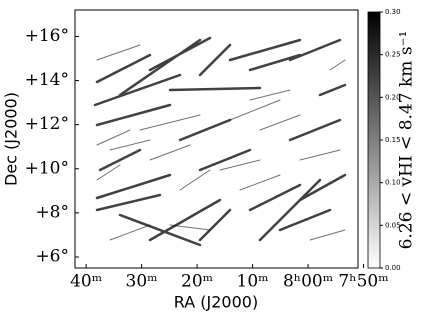 The width and height of the screenshot is (436, 321). I want to click on x-tick-label: 40ᵐ, so click(86, 282).